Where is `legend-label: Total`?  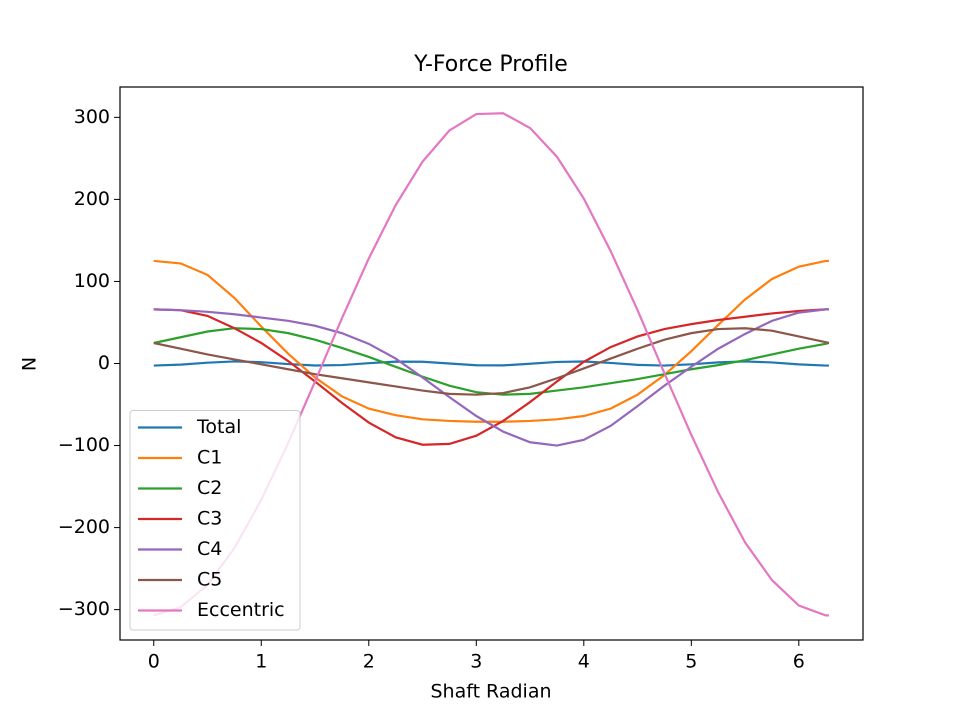
legend-label: Total is located at coordinates (218, 427).